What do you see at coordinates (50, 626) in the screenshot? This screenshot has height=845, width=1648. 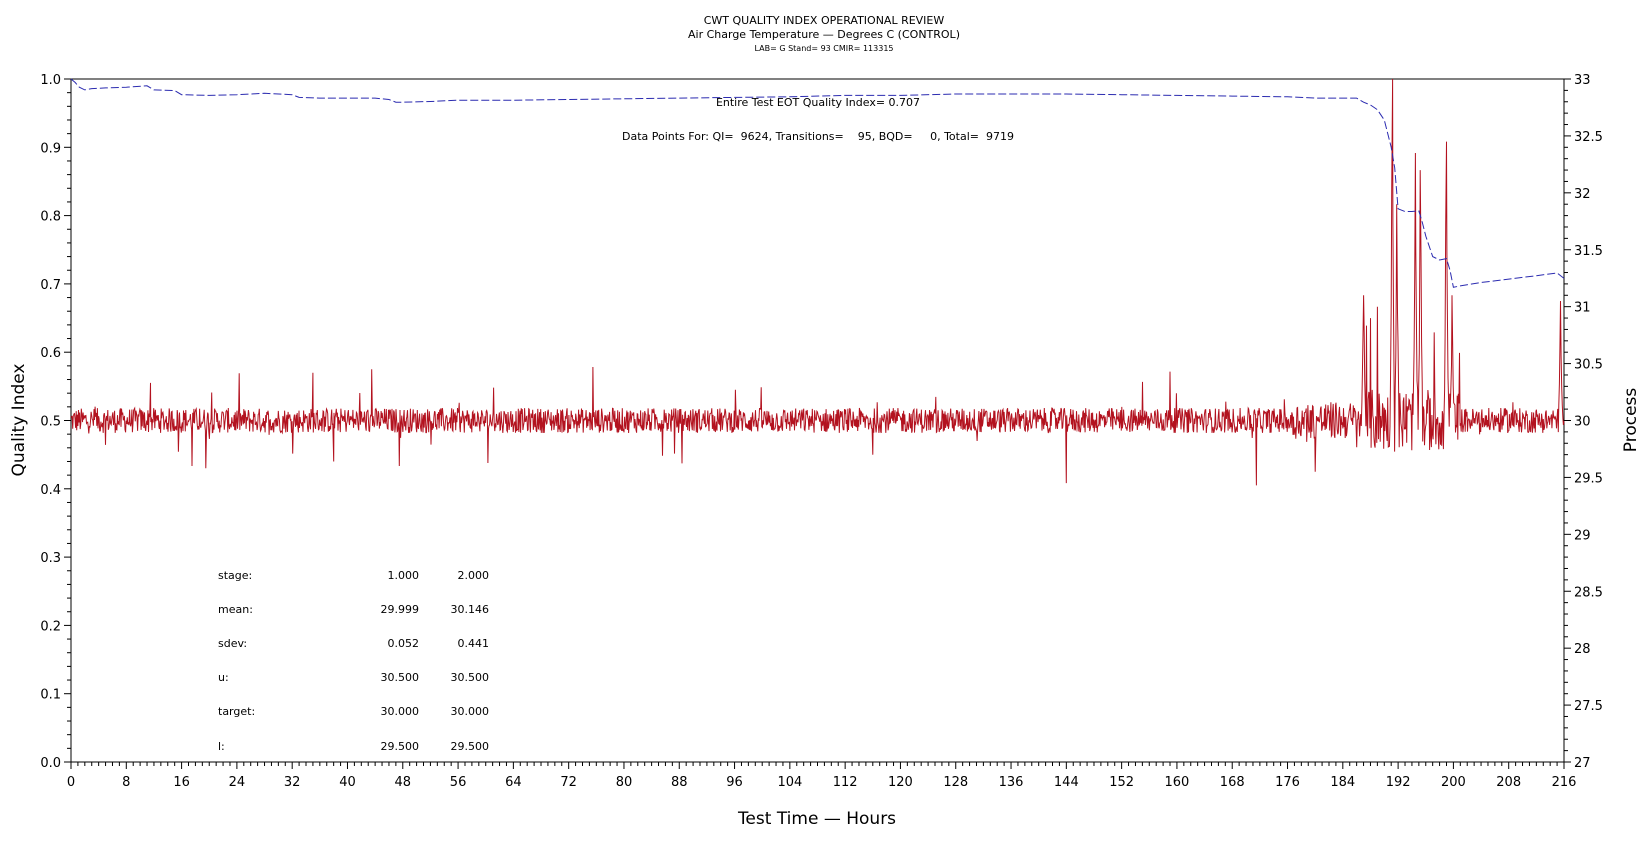 I see `y-tick-label: 0.2` at bounding box center [50, 626].